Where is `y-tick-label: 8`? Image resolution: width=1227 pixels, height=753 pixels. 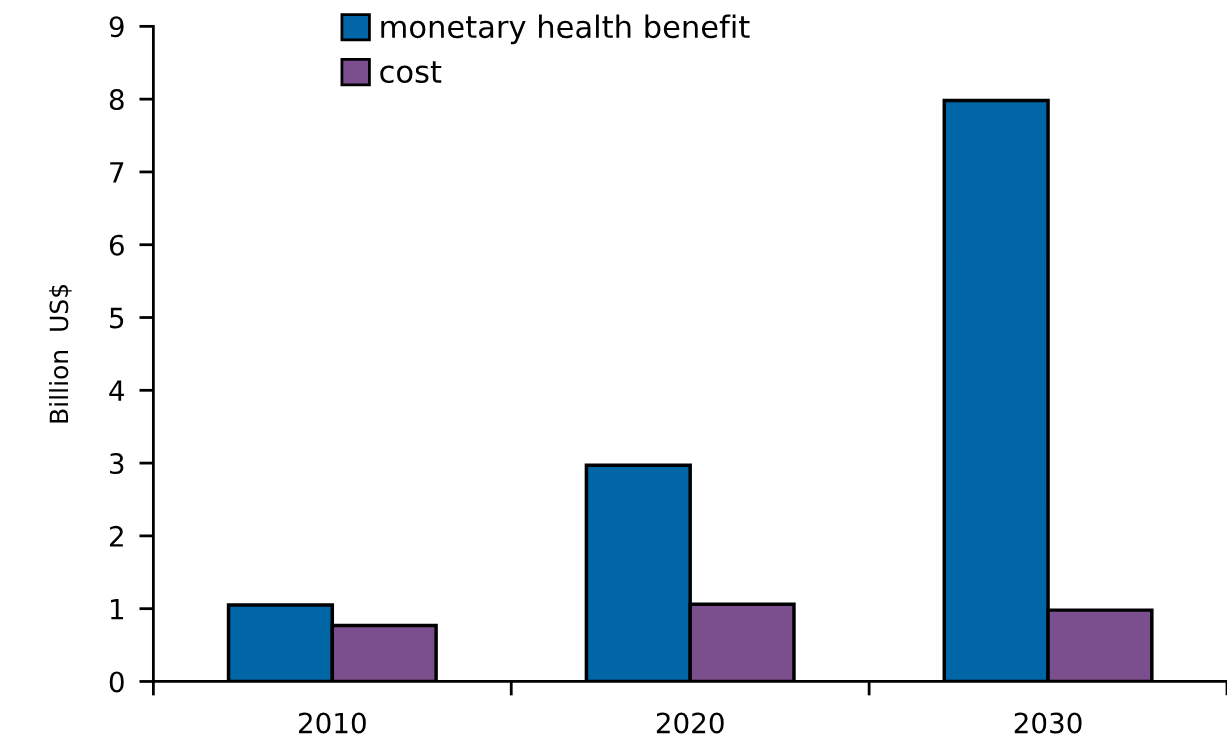
y-tick-label: 8 is located at coordinates (116, 100).